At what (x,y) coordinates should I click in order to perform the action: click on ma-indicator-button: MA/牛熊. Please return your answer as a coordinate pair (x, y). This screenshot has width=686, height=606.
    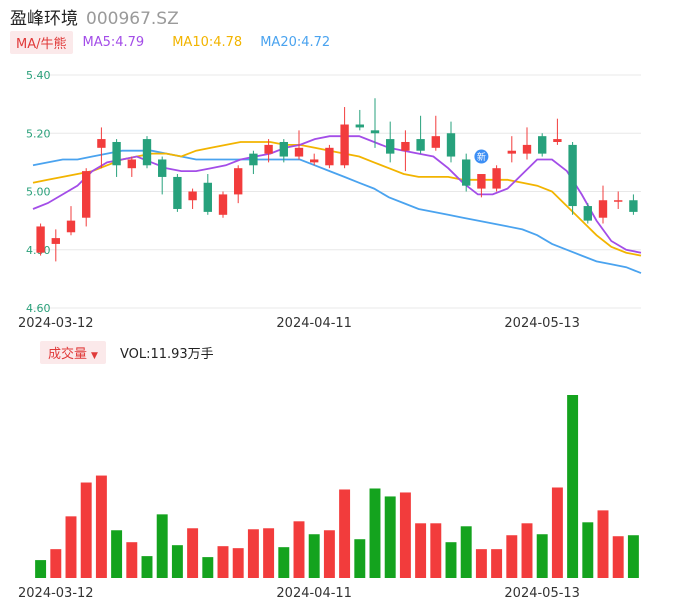
    Looking at the image, I should click on (41, 42).